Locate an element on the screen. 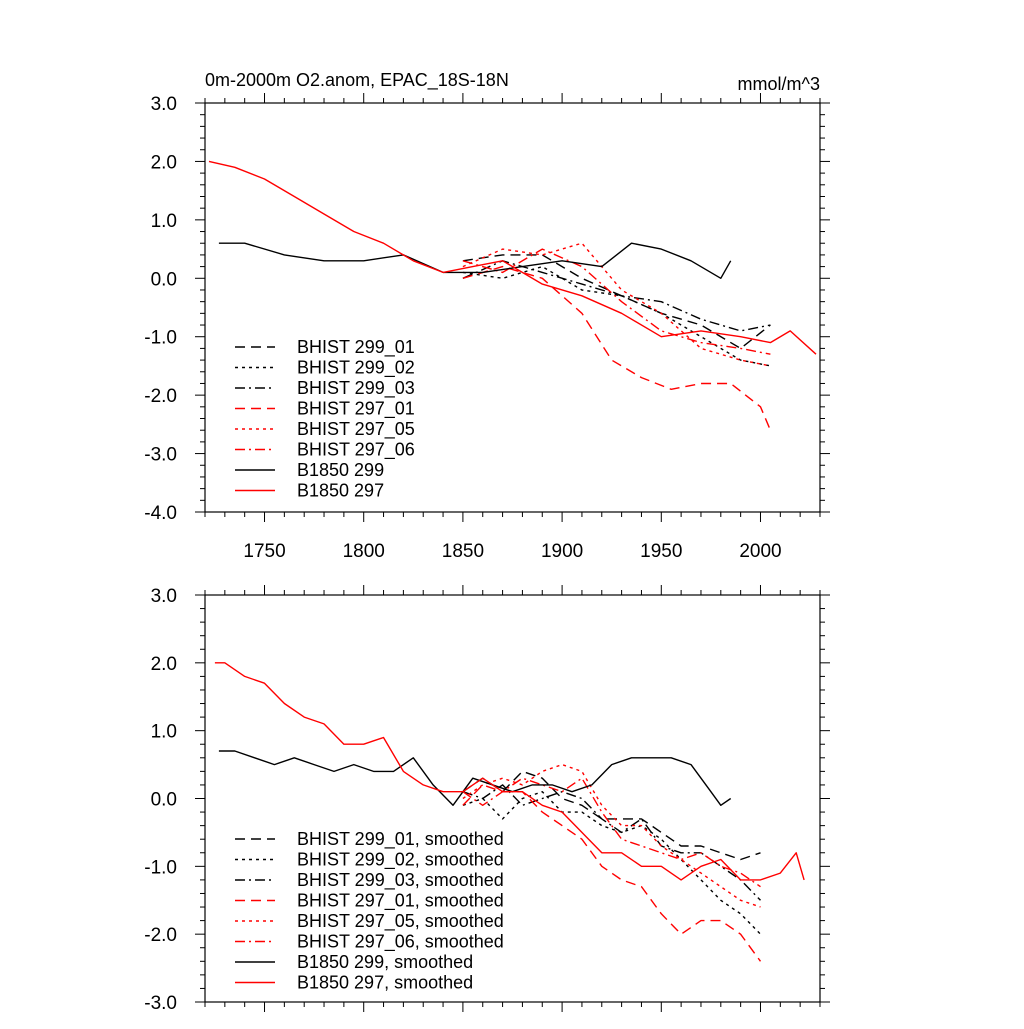  legend-label-bhist-297-01-smoothed: BHIST 297_01, smoothed is located at coordinates (400, 901).